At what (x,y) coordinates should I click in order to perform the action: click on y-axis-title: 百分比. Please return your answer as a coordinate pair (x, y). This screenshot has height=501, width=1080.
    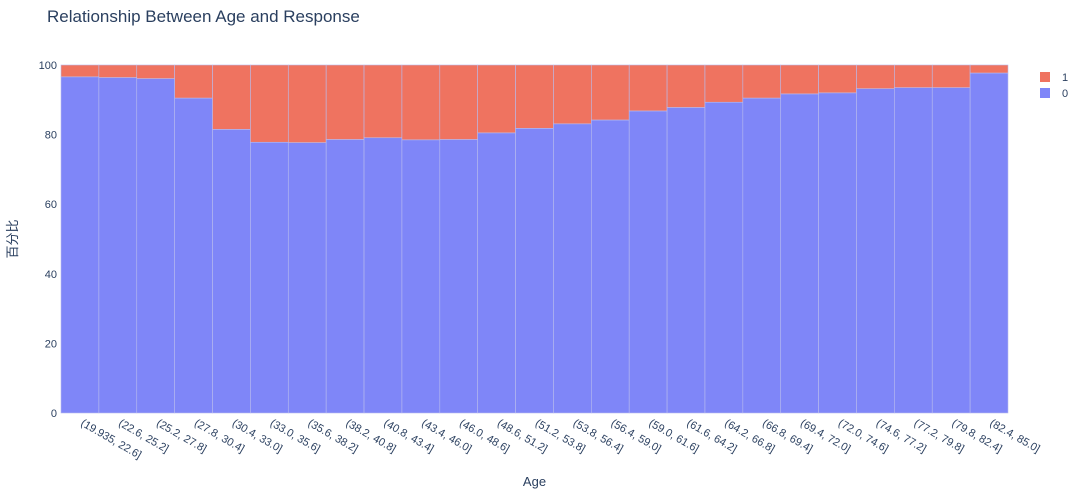
    Looking at the image, I should click on (12, 238).